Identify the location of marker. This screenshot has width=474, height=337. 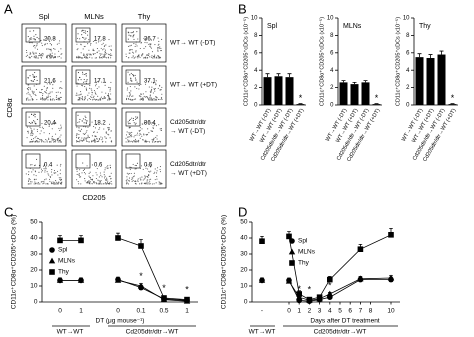
(81, 240).